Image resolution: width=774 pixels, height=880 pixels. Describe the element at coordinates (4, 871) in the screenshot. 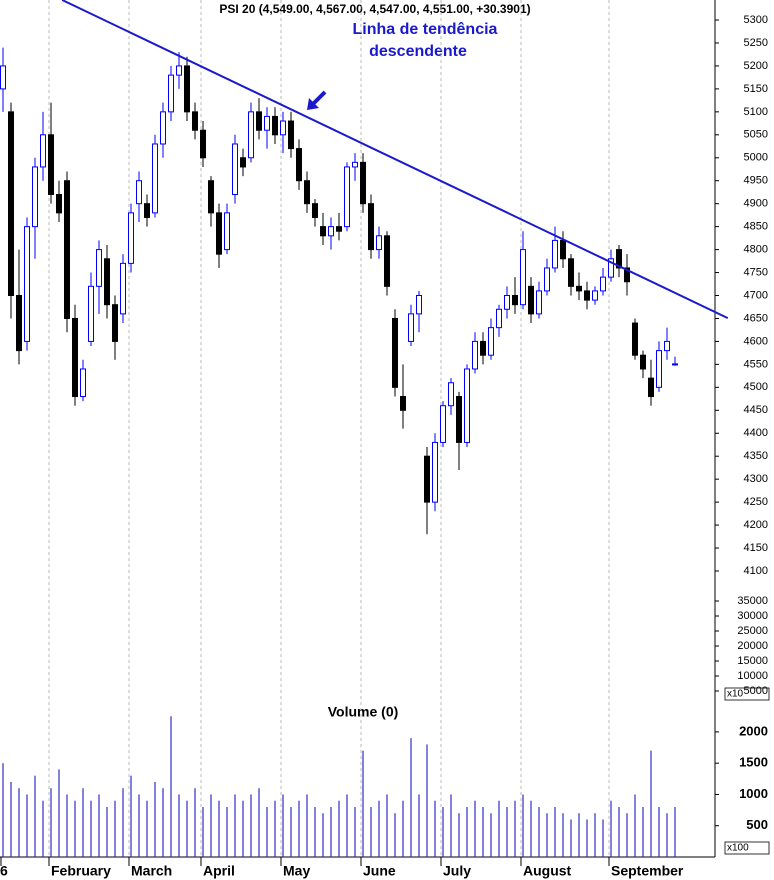

I see `x-tick-label: 6` at that location.